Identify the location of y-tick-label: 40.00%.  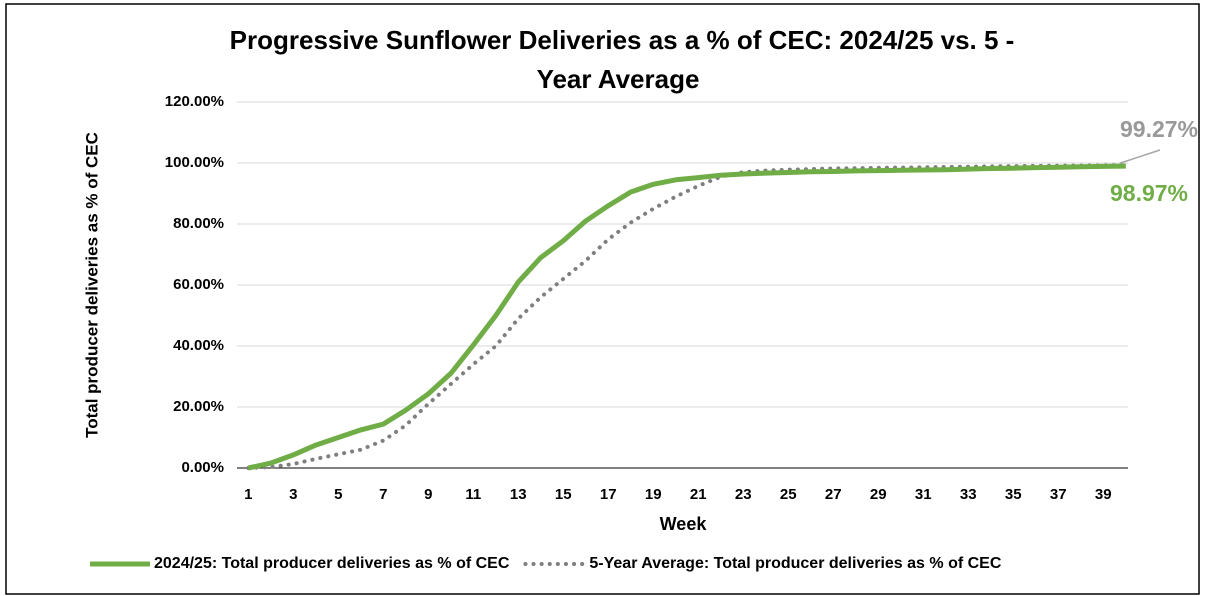
(198, 345).